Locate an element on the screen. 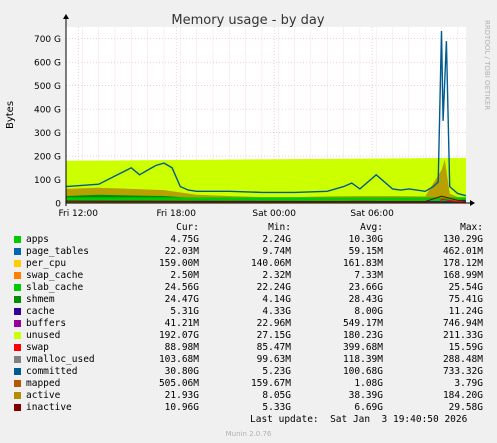  legend-name: page_tables is located at coordinates (57, 251).